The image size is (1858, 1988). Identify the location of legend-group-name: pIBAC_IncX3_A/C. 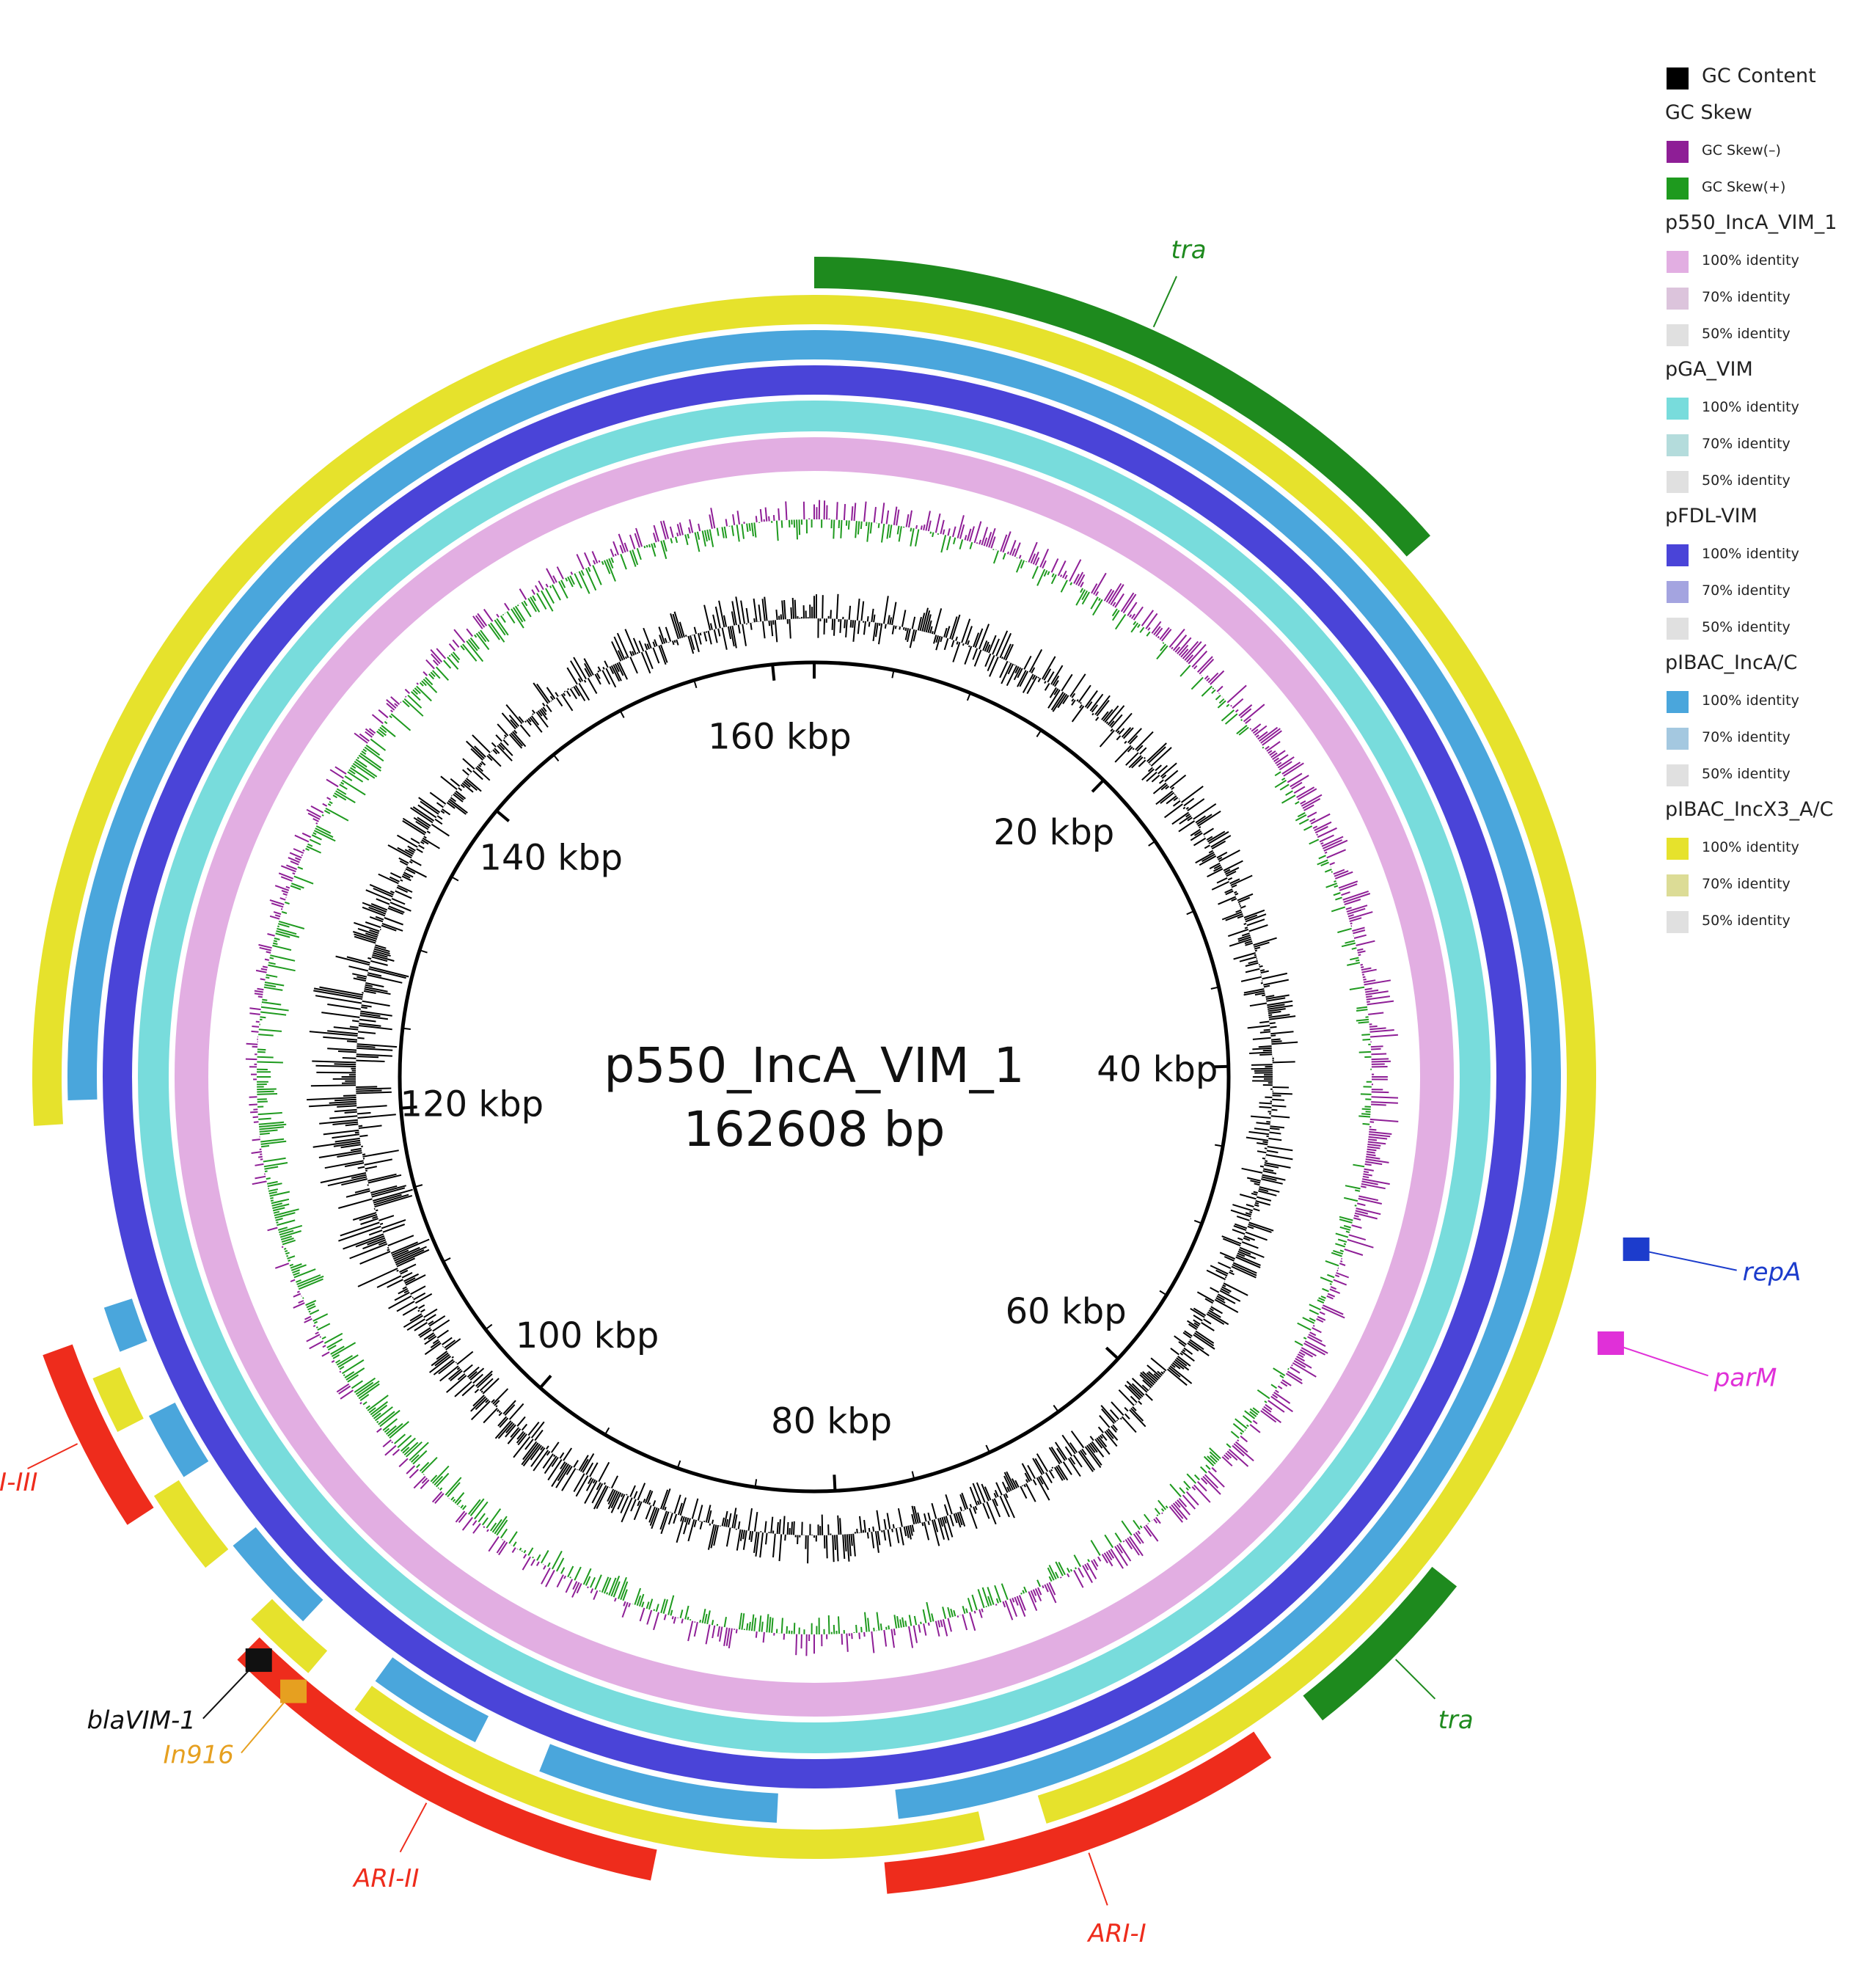
(1749, 809).